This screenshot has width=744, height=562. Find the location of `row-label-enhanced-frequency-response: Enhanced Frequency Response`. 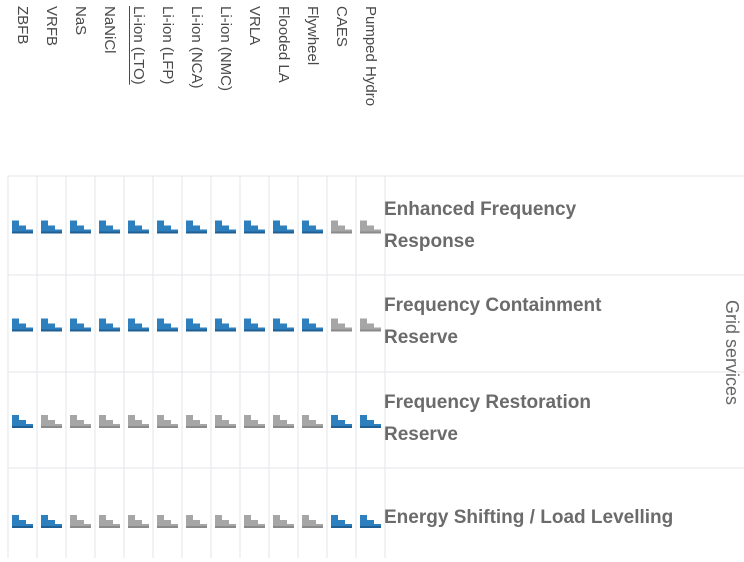

row-label-enhanced-frequency-response: Enhanced Frequency Response is located at coordinates (544, 226).